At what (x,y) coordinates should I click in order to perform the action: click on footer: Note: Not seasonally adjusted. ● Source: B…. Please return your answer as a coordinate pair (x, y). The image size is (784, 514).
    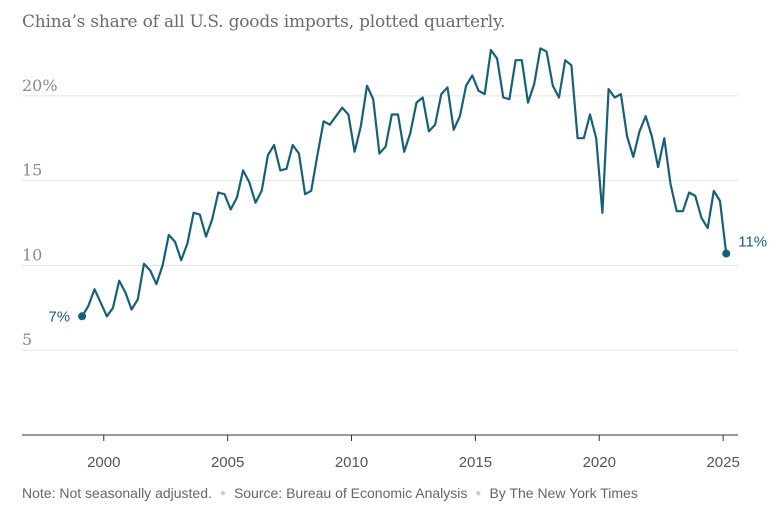
    Looking at the image, I should click on (330, 493).